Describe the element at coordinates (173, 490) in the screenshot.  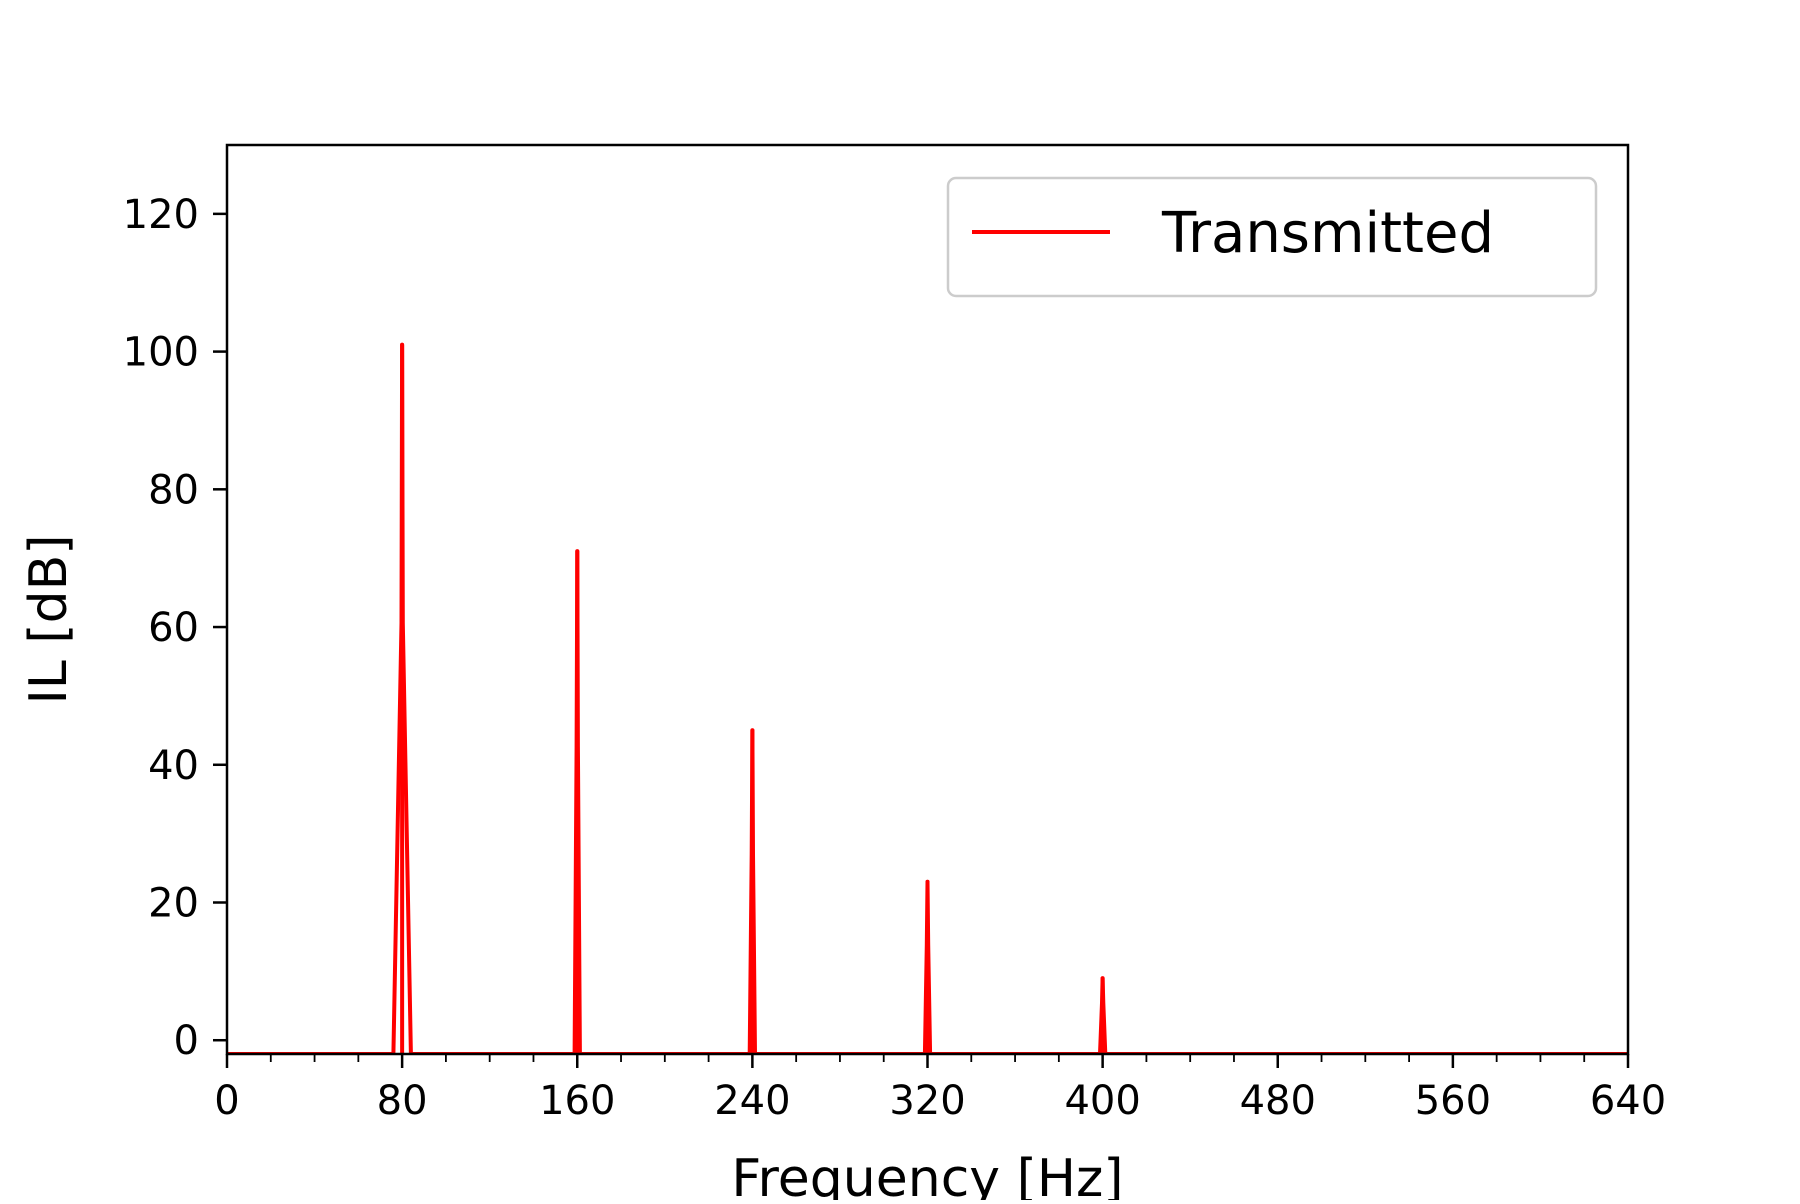
I see `y-tick-label: 80` at that location.